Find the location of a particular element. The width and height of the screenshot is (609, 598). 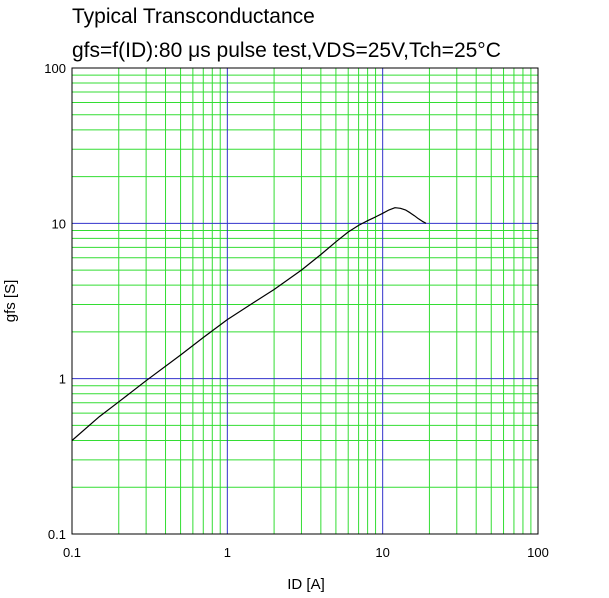

x-tick-labels: 0.1 1 10 100 is located at coordinates (306, 552).